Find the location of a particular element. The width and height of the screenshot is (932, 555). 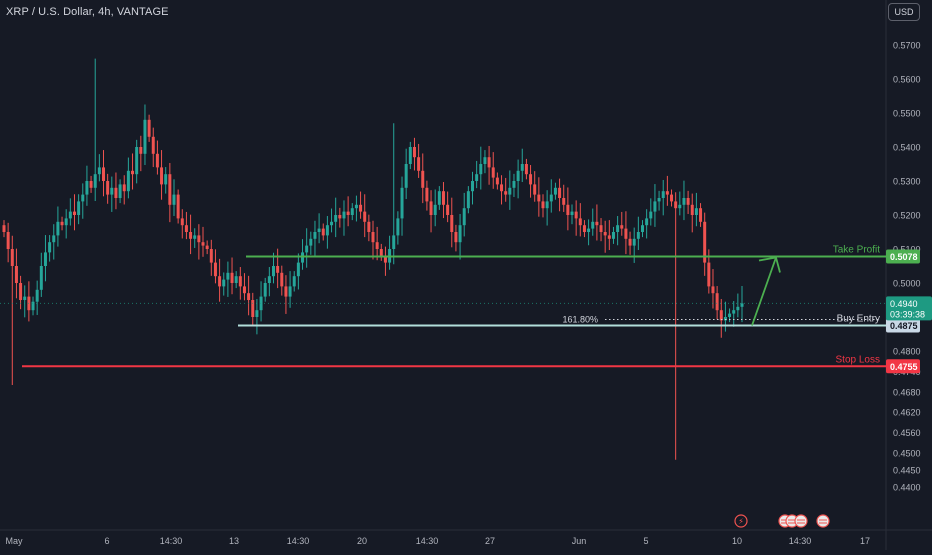

time-tick-label: 20 is located at coordinates (362, 541).